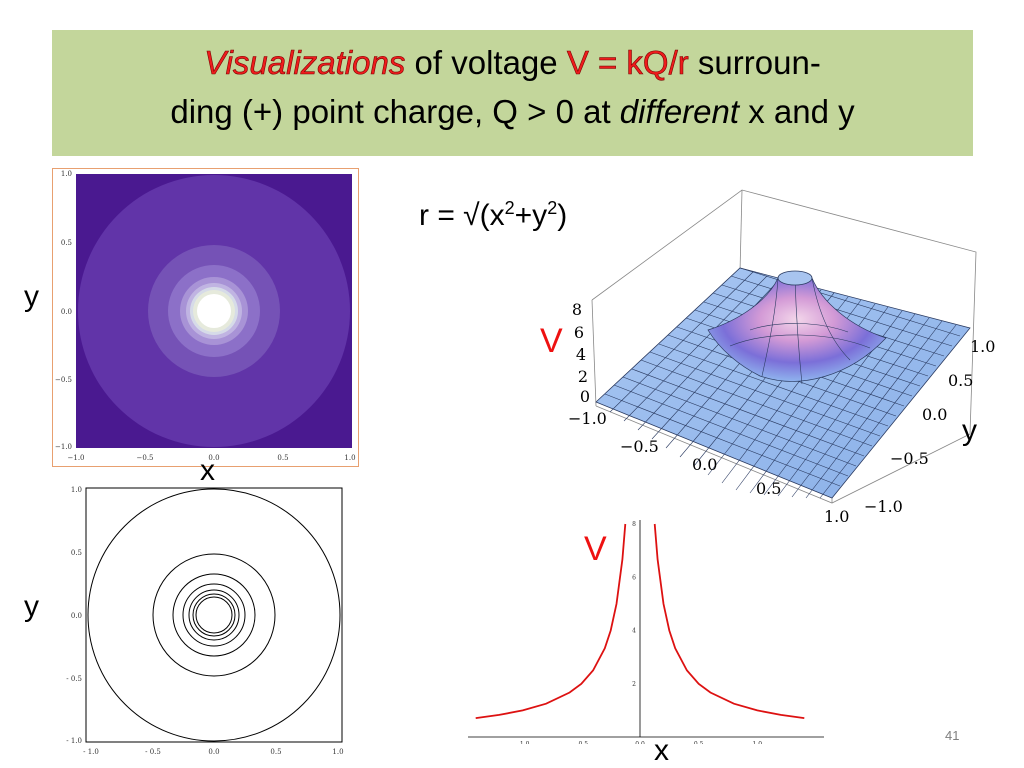 The width and height of the screenshot is (1024, 768). What do you see at coordinates (797, 111) in the screenshot?
I see `title-text-d: x and y` at bounding box center [797, 111].